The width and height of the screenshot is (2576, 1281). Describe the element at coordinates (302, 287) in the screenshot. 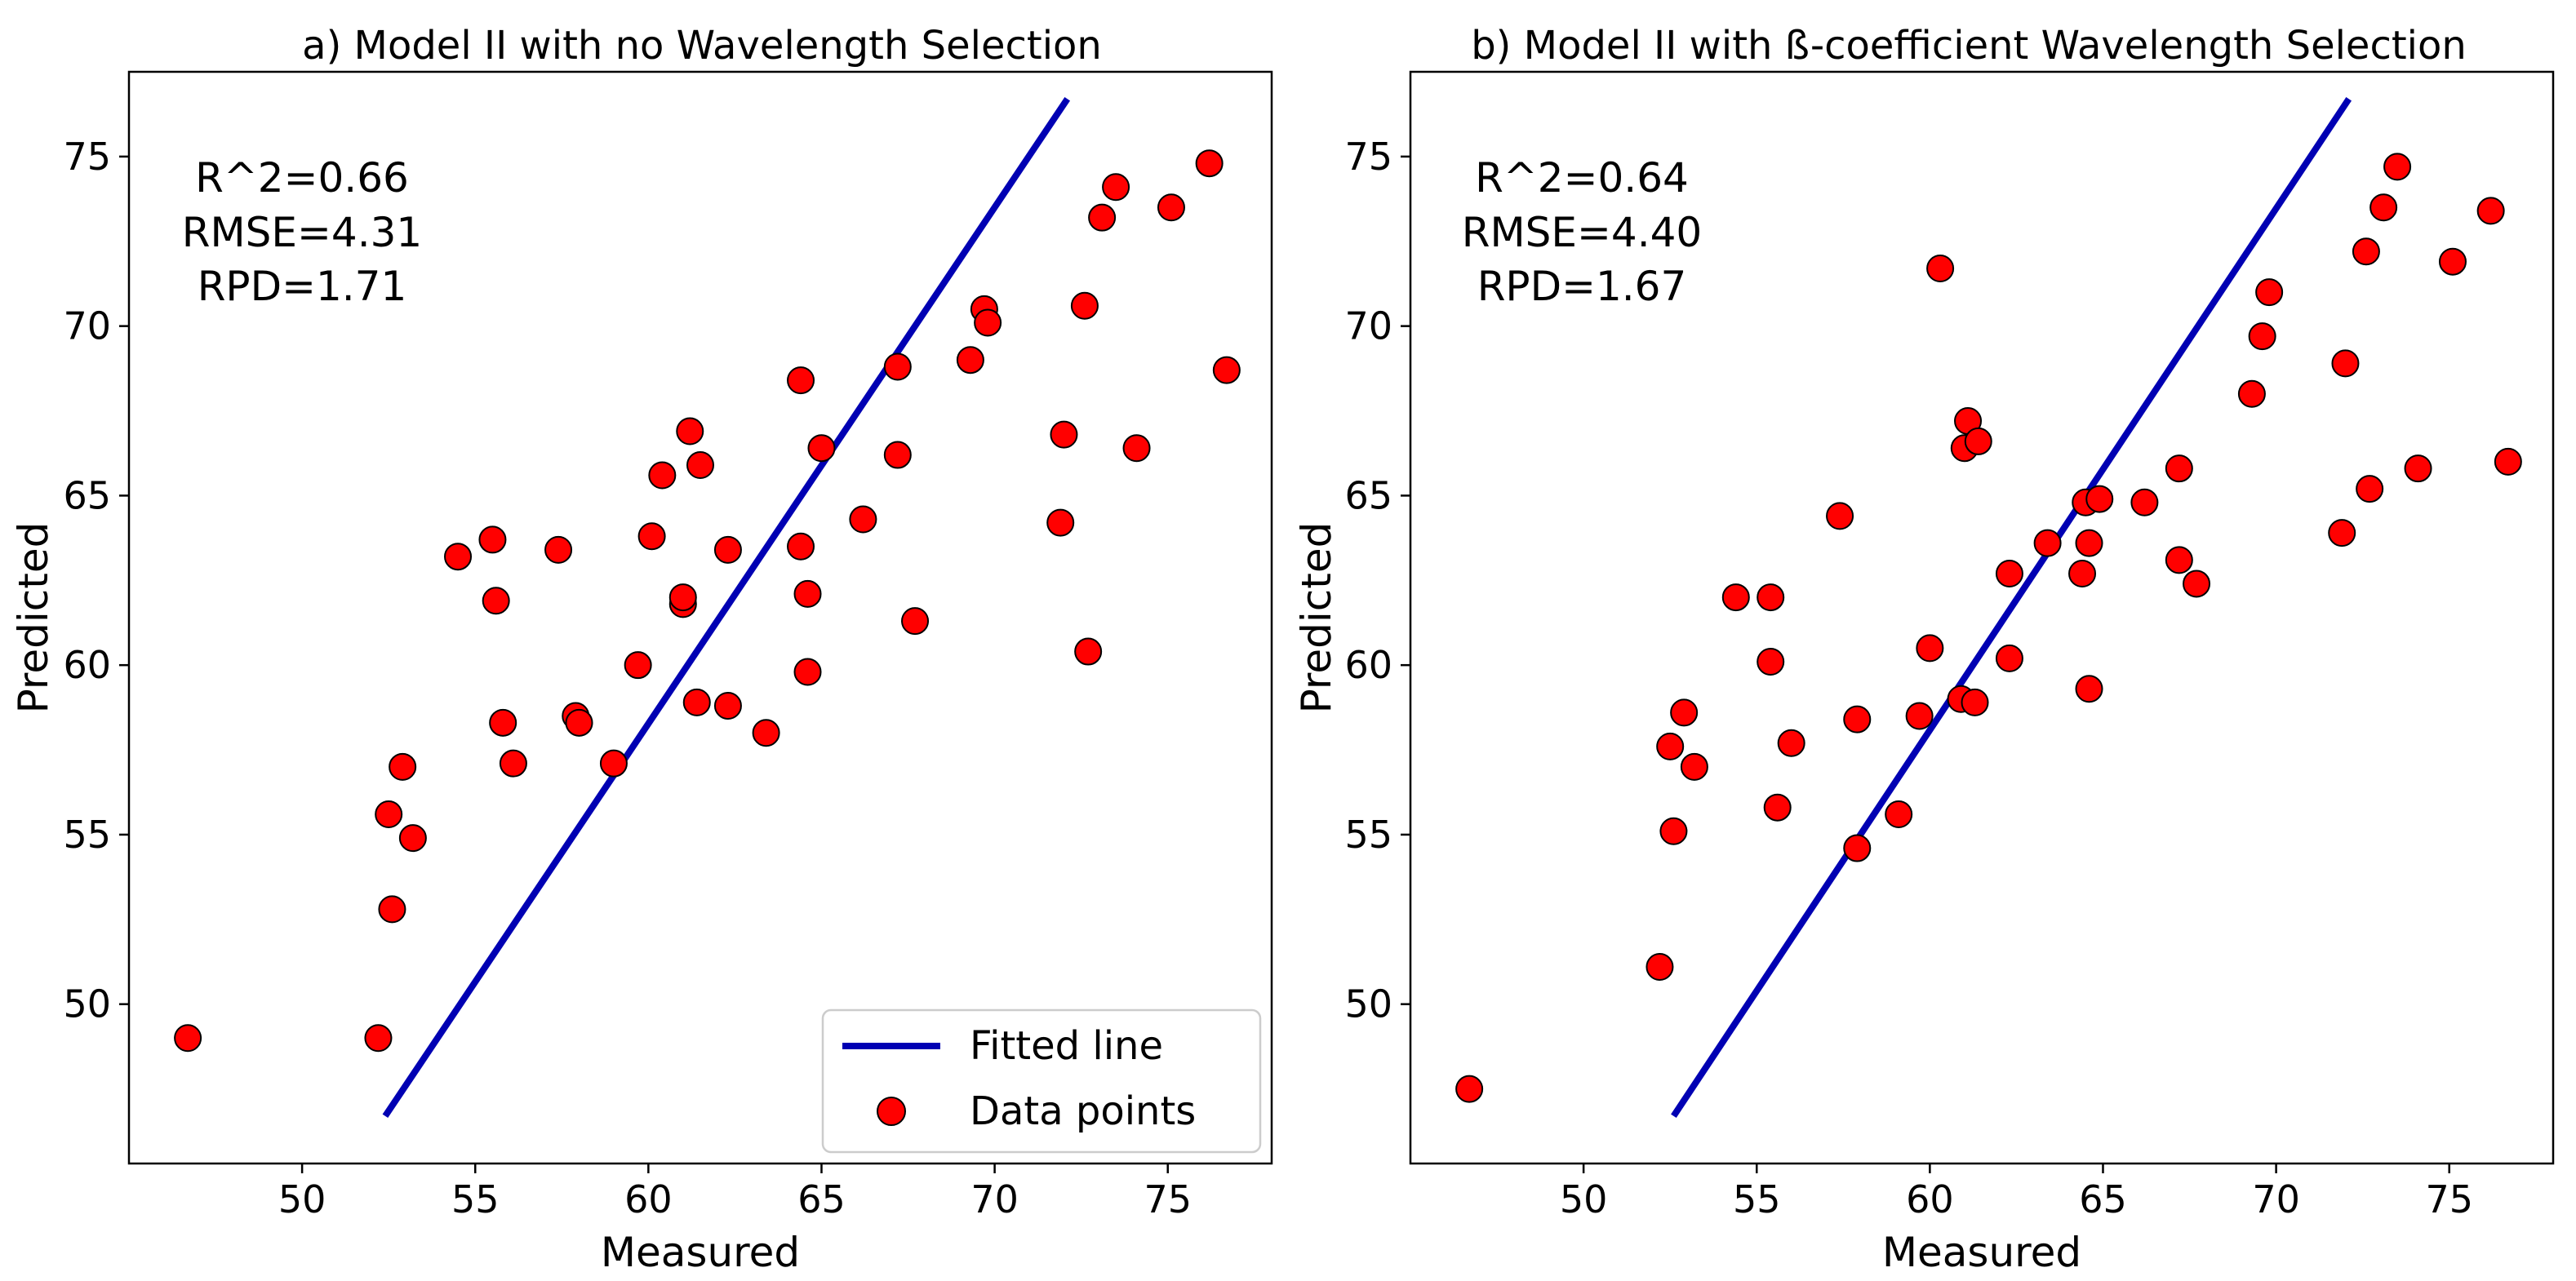

I see `stat-rpd: RPD=1.71` at that location.